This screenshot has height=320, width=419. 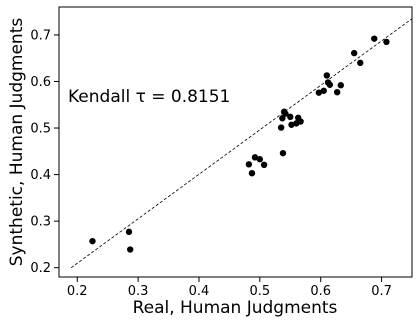 I want to click on y-tick-label: 0.3, so click(x=40, y=222).